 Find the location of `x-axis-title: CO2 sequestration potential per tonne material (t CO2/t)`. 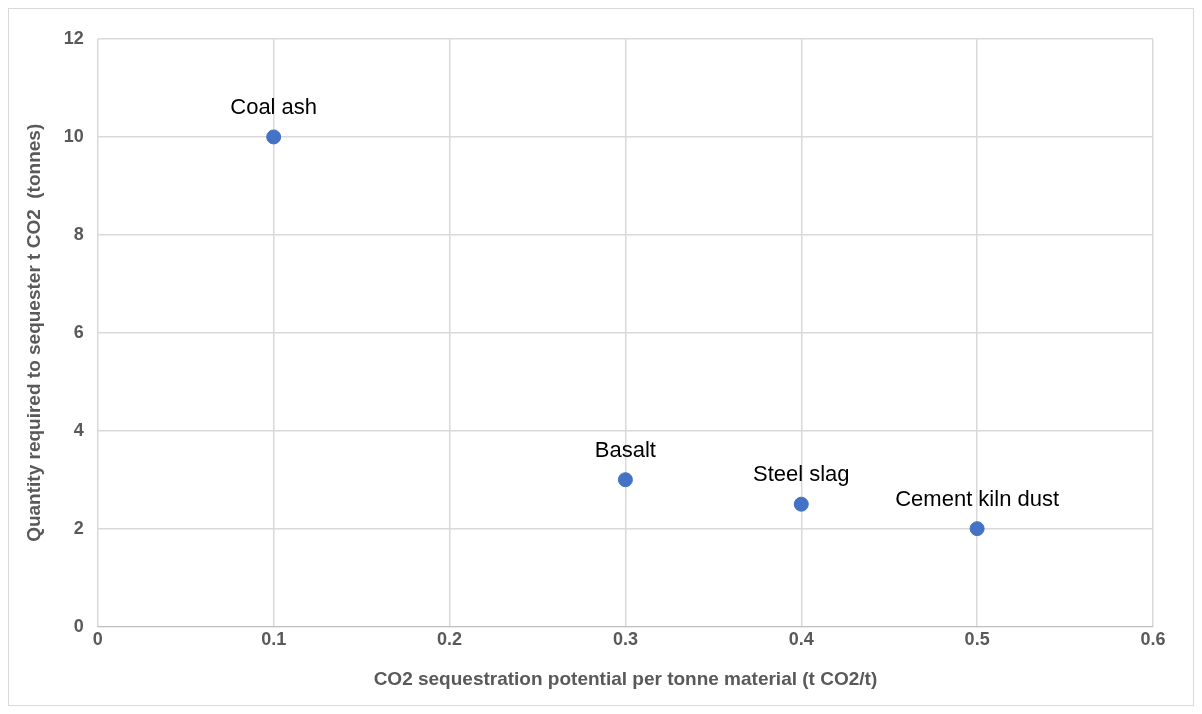

x-axis-title: CO2 sequestration potential per tonne material (t CO2/t) is located at coordinates (625, 678).